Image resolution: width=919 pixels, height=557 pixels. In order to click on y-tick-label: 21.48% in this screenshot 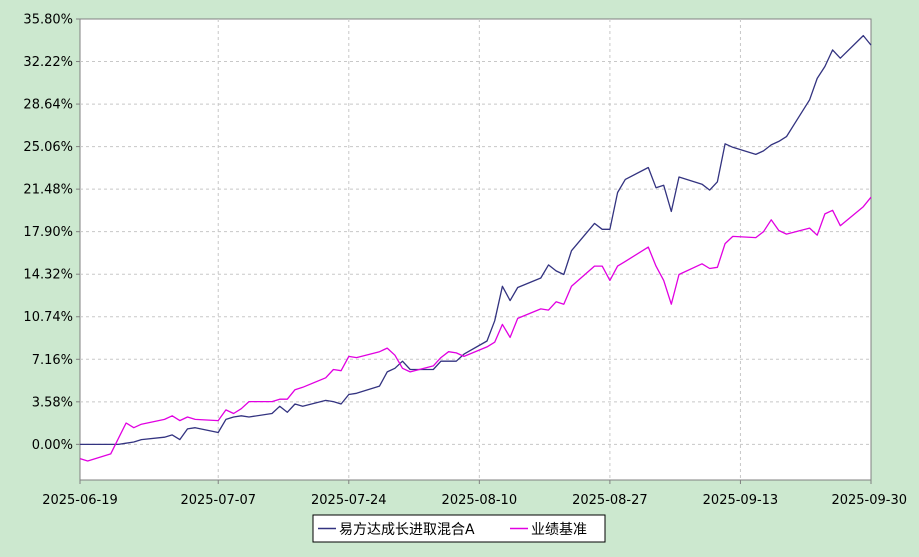, I will do `click(48, 190)`.